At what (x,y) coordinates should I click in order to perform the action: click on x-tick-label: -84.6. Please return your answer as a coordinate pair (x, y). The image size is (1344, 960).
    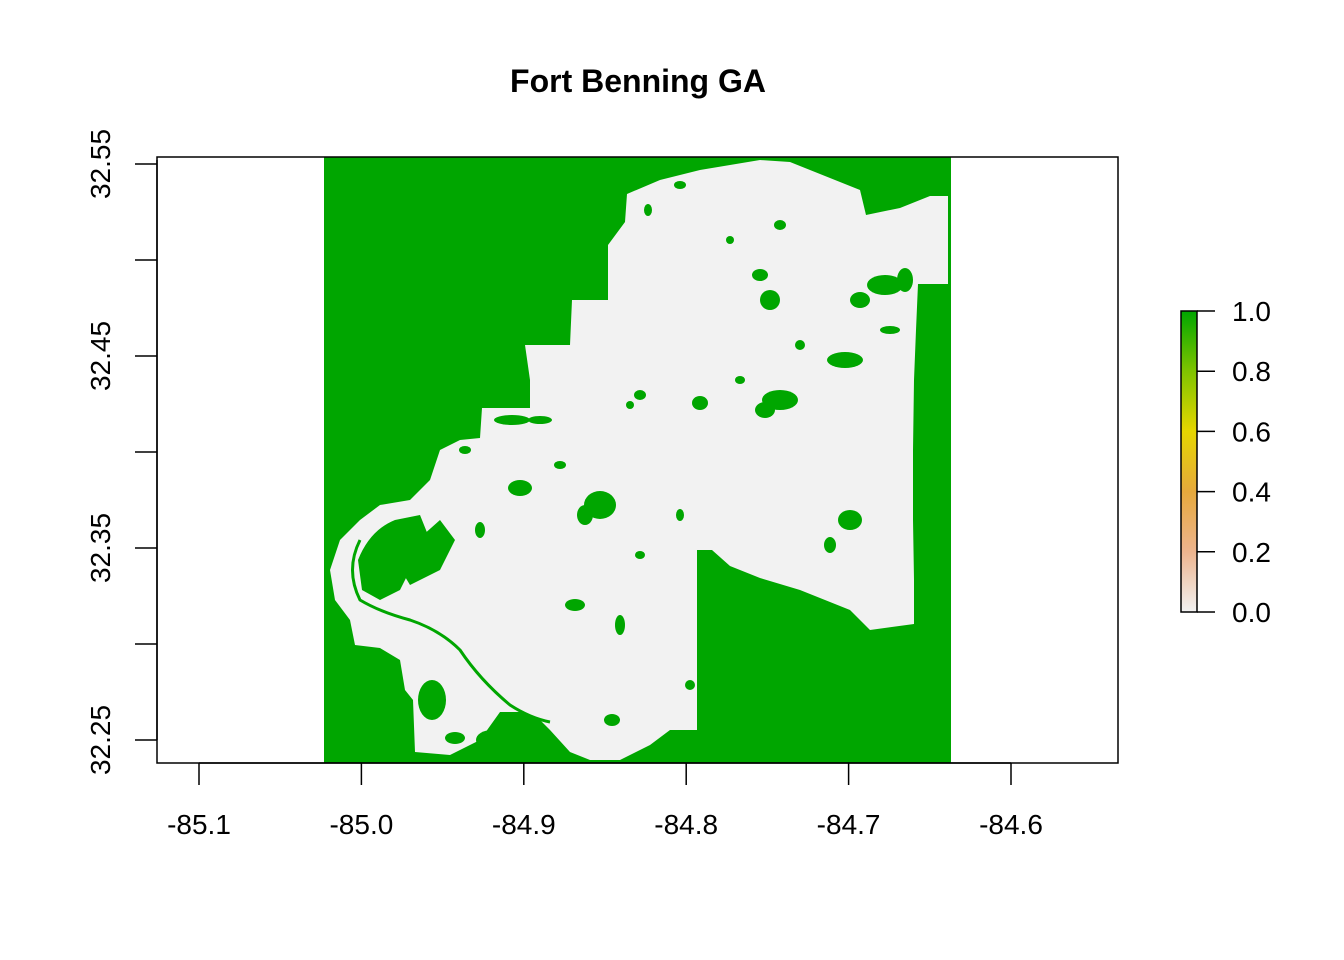
    Looking at the image, I should click on (1011, 824).